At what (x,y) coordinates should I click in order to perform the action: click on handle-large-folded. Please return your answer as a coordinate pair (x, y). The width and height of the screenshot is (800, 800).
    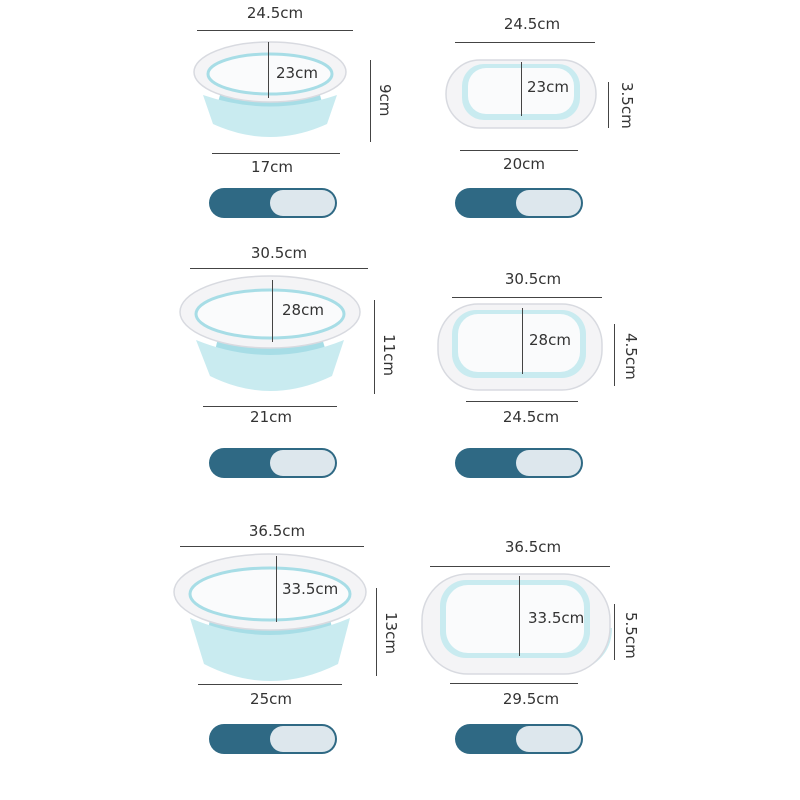
    Looking at the image, I should click on (519, 739).